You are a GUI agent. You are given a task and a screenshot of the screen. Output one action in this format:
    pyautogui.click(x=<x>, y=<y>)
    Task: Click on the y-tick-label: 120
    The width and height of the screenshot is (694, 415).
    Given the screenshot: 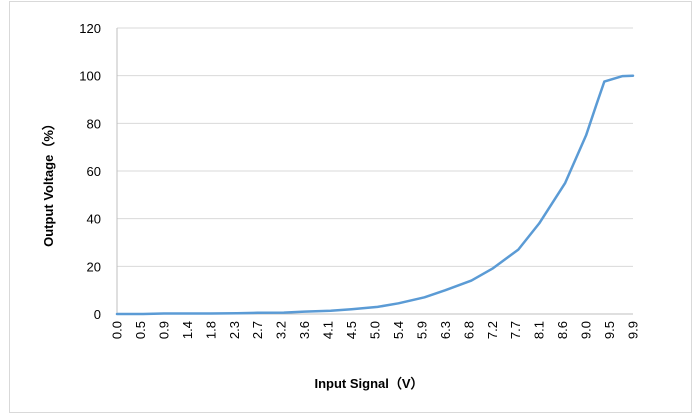 What is the action you would take?
    pyautogui.click(x=90, y=28)
    